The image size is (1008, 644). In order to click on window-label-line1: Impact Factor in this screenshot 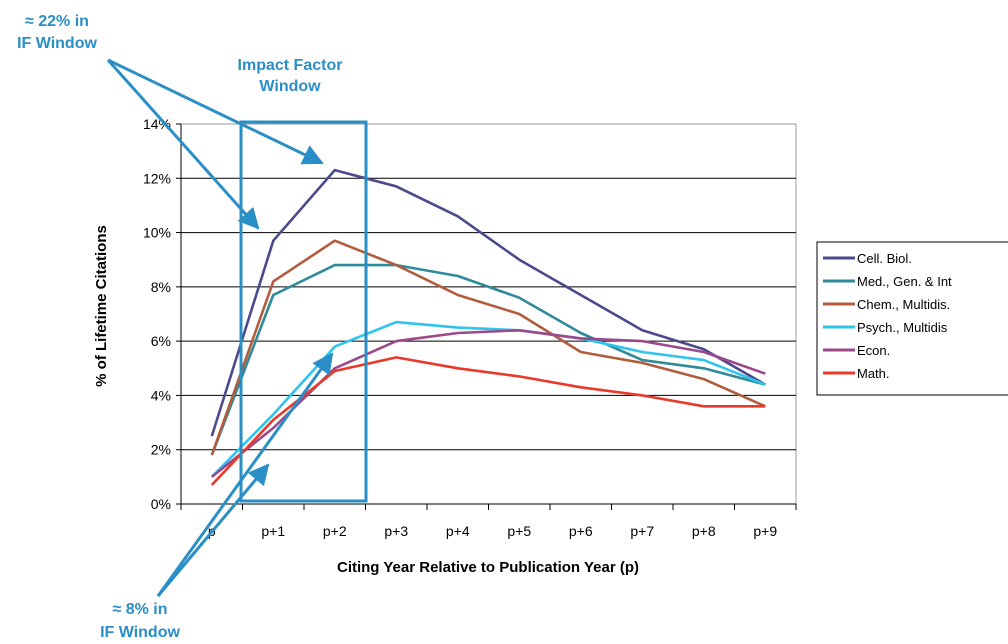, I will do `click(290, 65)`.